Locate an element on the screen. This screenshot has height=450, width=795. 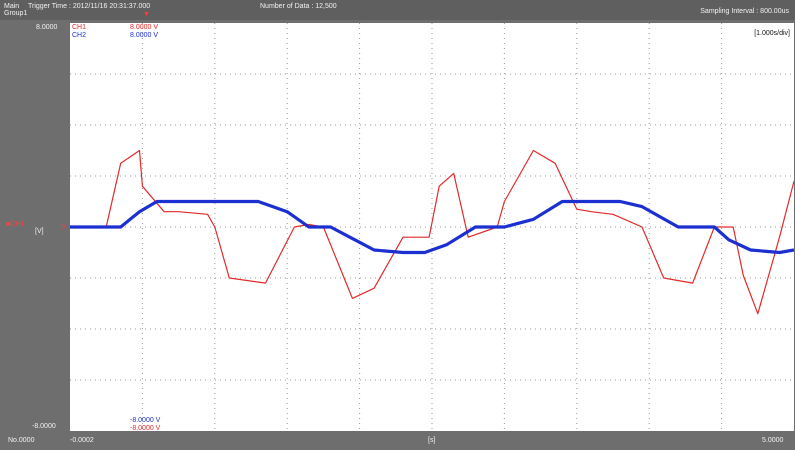
left-unit-label: [V] is located at coordinates (39, 231).